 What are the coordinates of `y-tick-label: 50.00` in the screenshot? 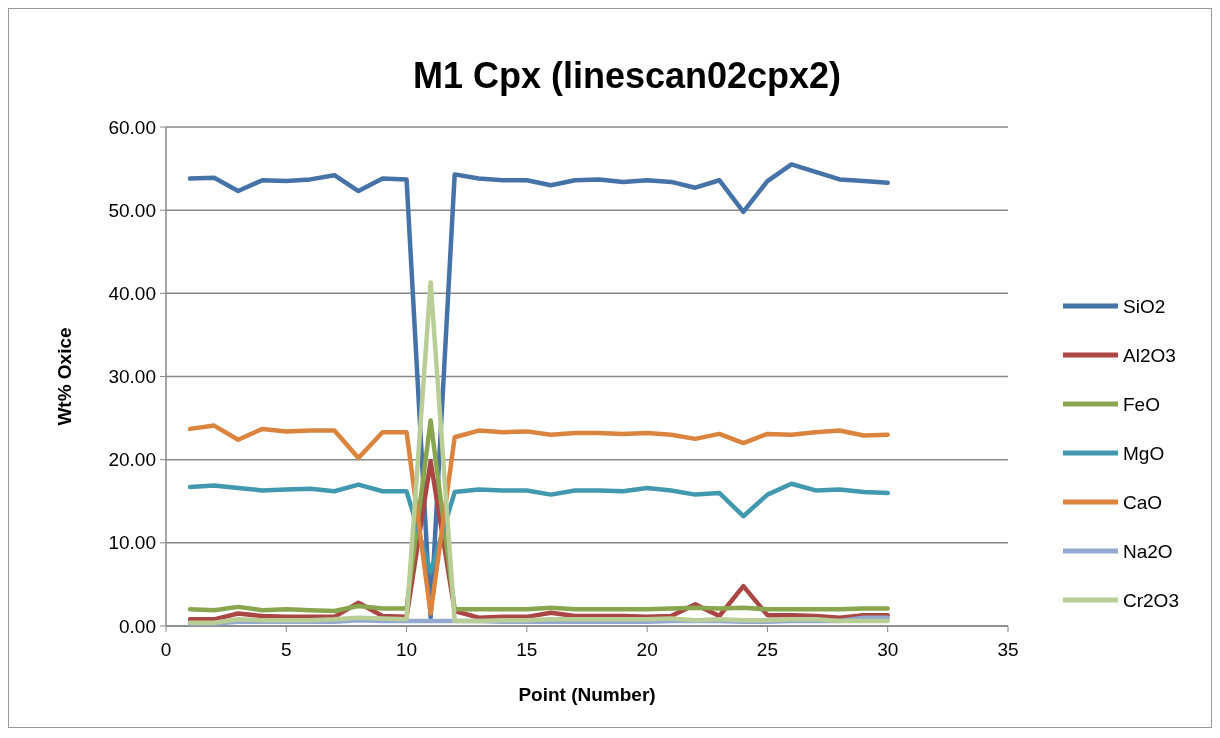 It's located at (132, 210).